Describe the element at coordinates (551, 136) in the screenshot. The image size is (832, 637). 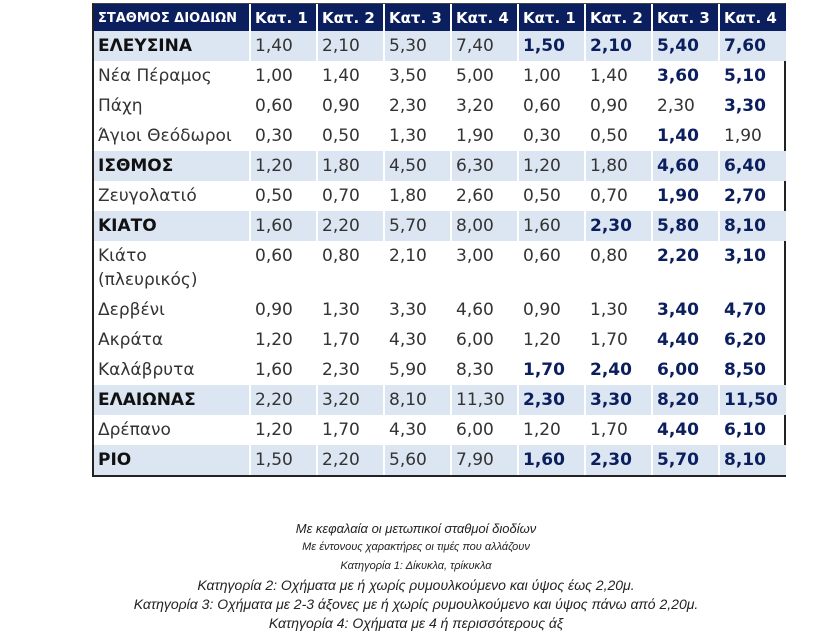
I see `new-price: 0,30` at that location.